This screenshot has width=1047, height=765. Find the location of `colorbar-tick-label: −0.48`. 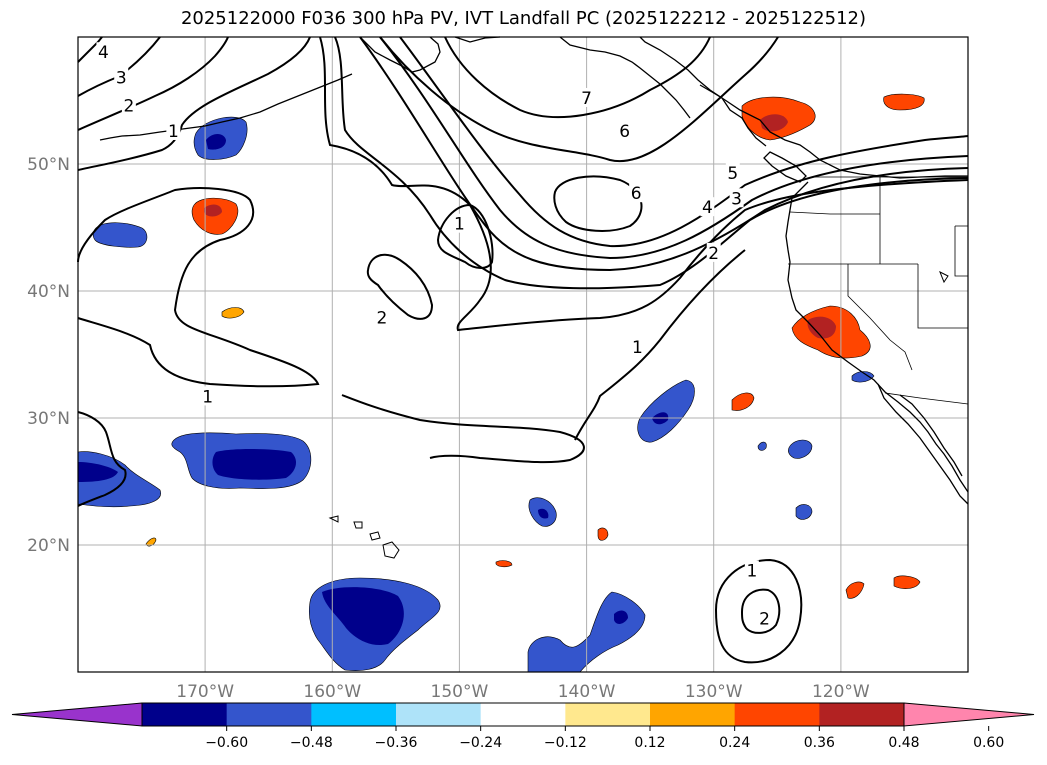

colorbar-tick-label: −0.48 is located at coordinates (311, 743).